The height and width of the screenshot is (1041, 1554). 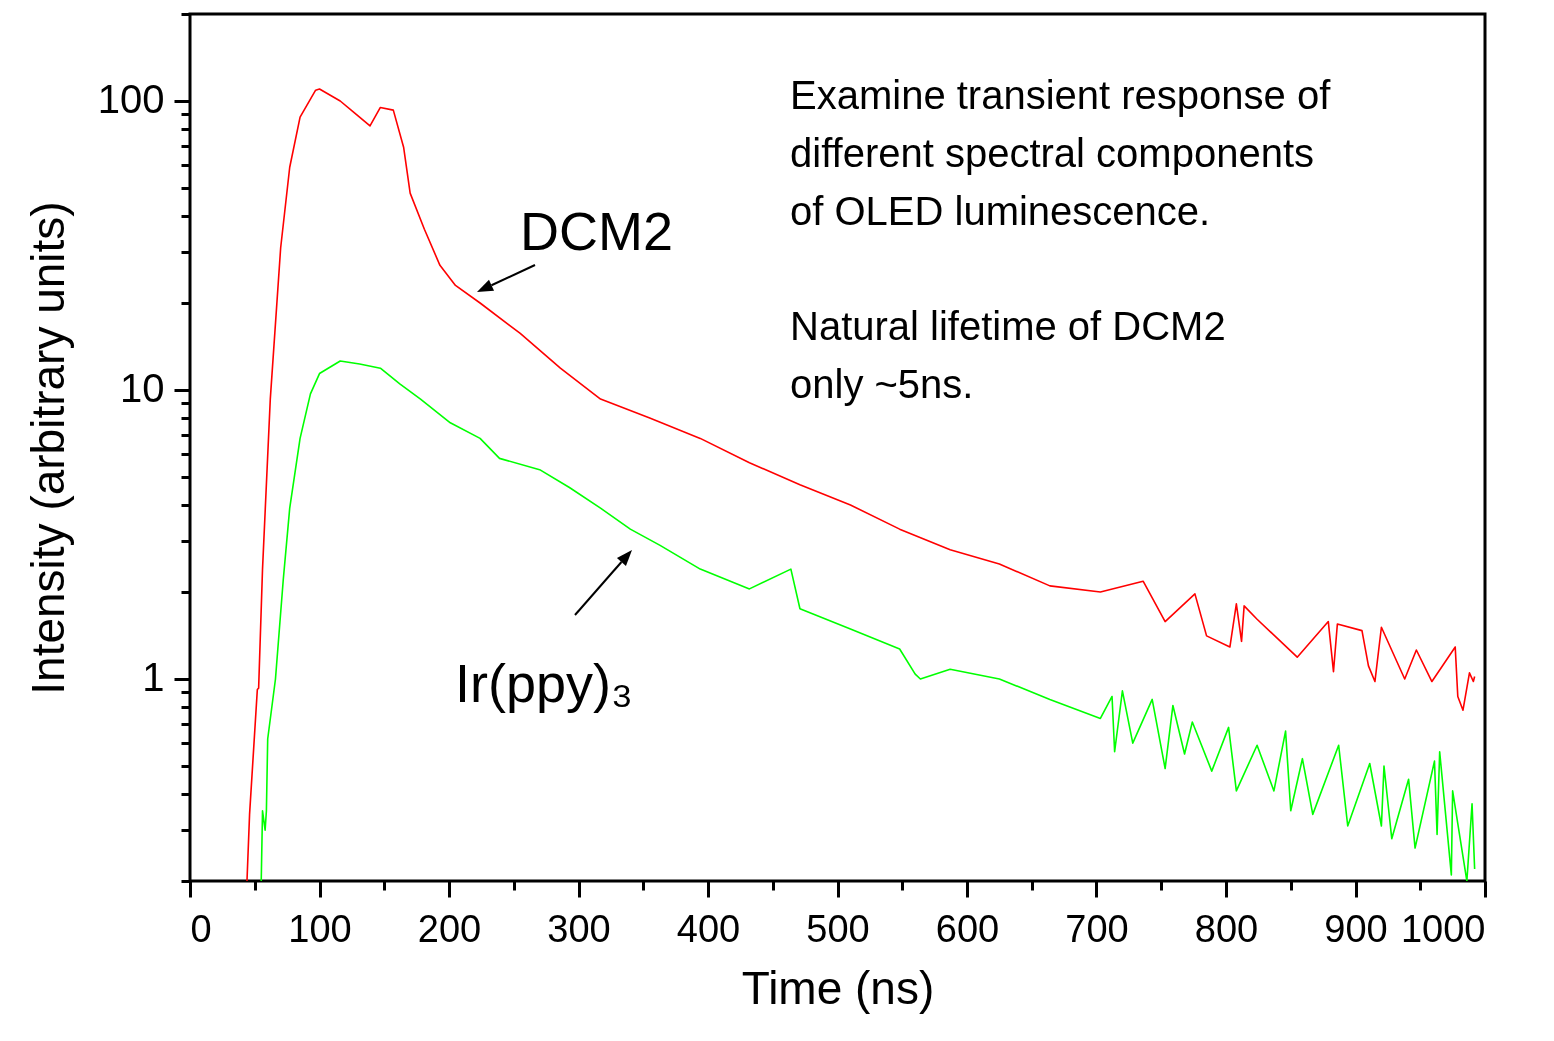 I want to click on x-tick-label: 600, so click(x=967, y=928).